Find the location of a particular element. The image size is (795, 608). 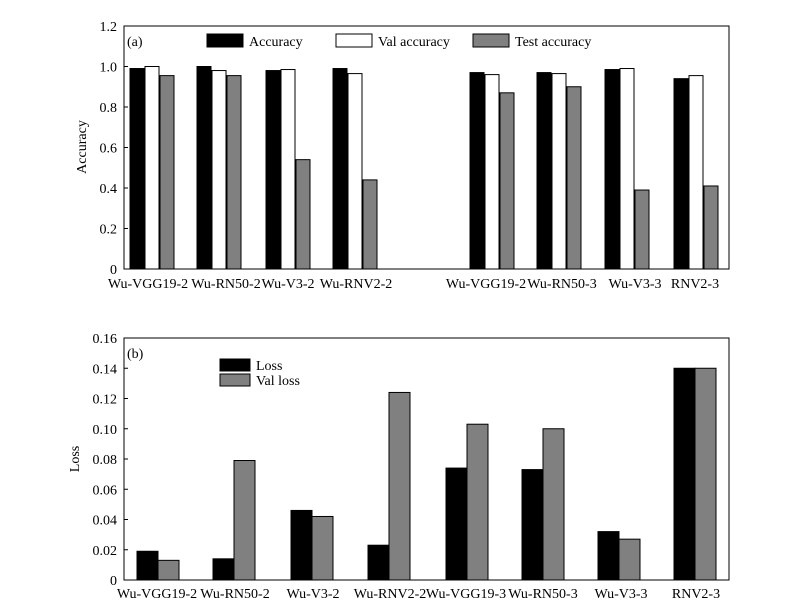

accuracy-x-tick-label: RNV2-3 is located at coordinates (695, 284).